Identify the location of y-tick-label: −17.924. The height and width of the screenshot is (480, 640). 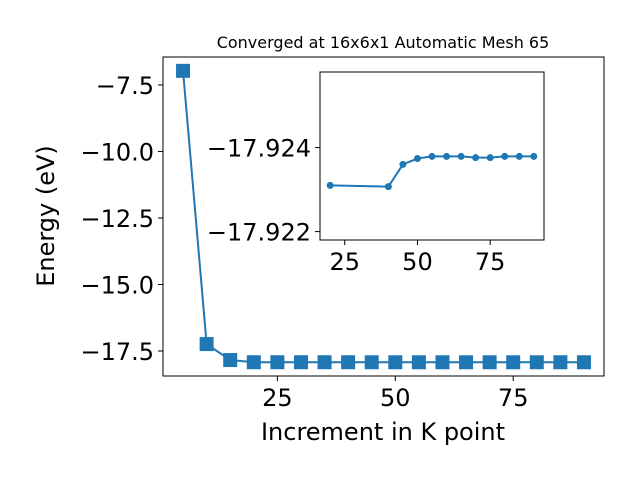
(259, 149).